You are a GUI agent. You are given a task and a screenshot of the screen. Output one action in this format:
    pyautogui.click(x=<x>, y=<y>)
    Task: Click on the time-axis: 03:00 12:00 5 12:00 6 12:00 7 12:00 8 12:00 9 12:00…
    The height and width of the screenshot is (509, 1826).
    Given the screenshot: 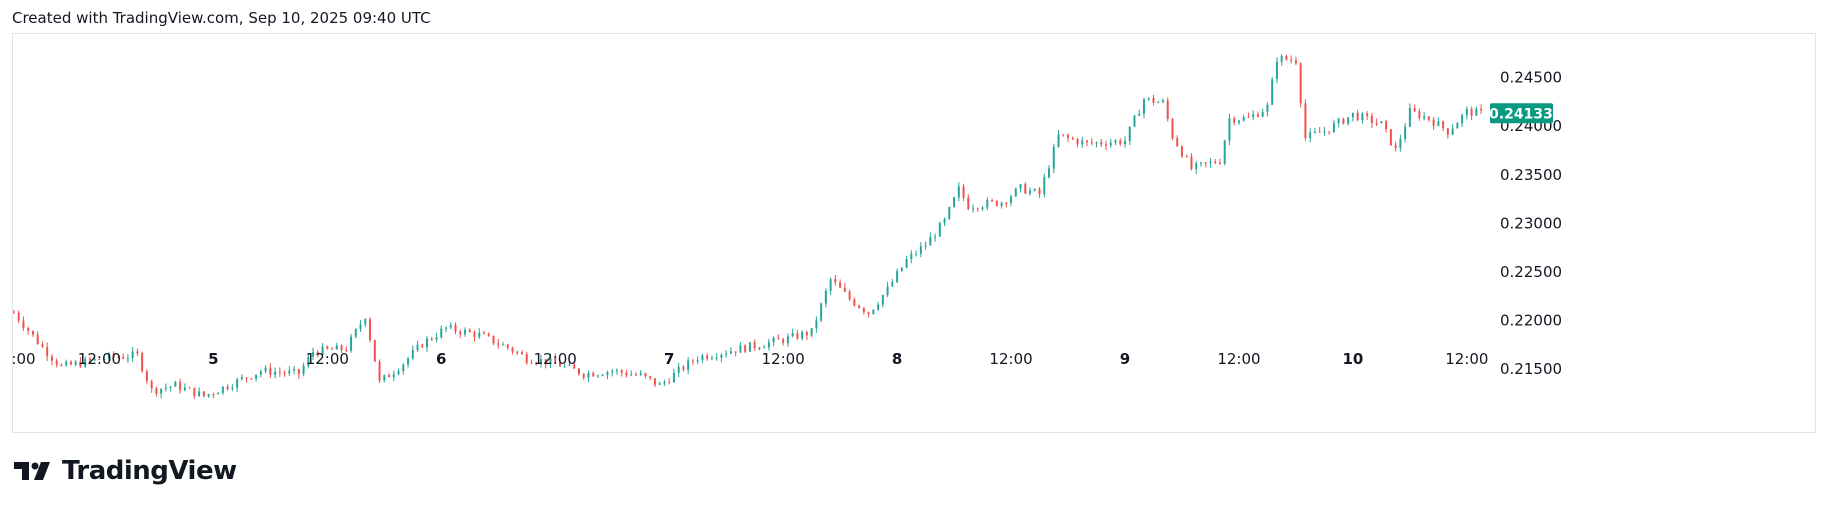 What is the action you would take?
    pyautogui.click(x=750, y=359)
    